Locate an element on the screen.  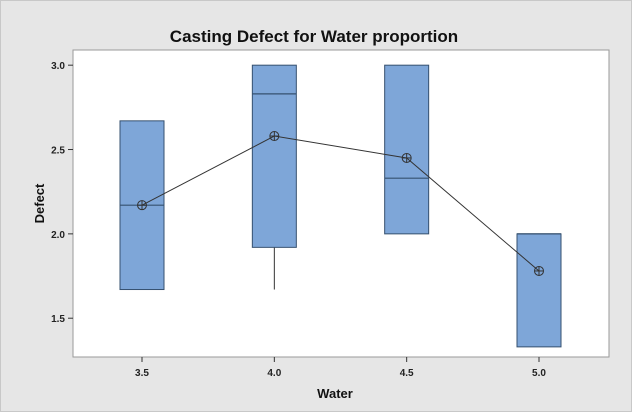
box-5.0 is located at coordinates (539, 290).